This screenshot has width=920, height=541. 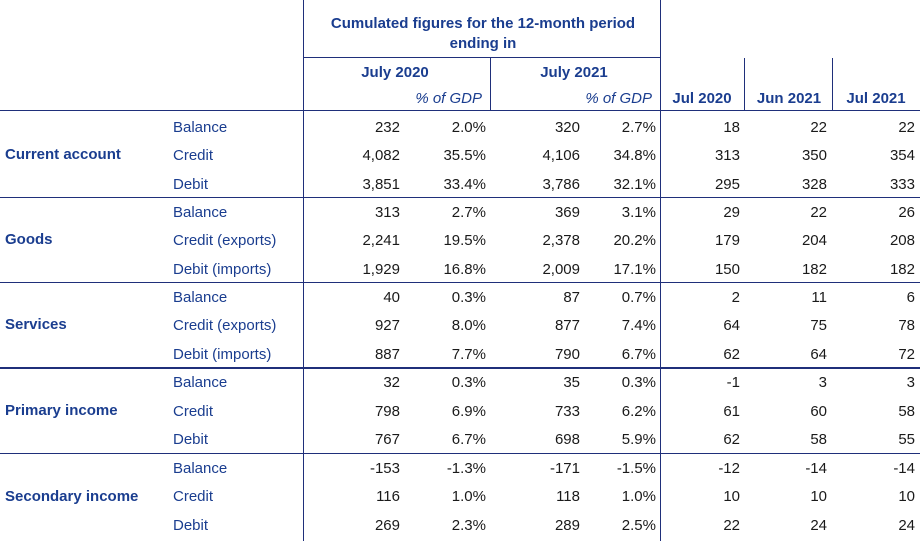 I want to click on cell-value: 40, so click(x=391, y=297).